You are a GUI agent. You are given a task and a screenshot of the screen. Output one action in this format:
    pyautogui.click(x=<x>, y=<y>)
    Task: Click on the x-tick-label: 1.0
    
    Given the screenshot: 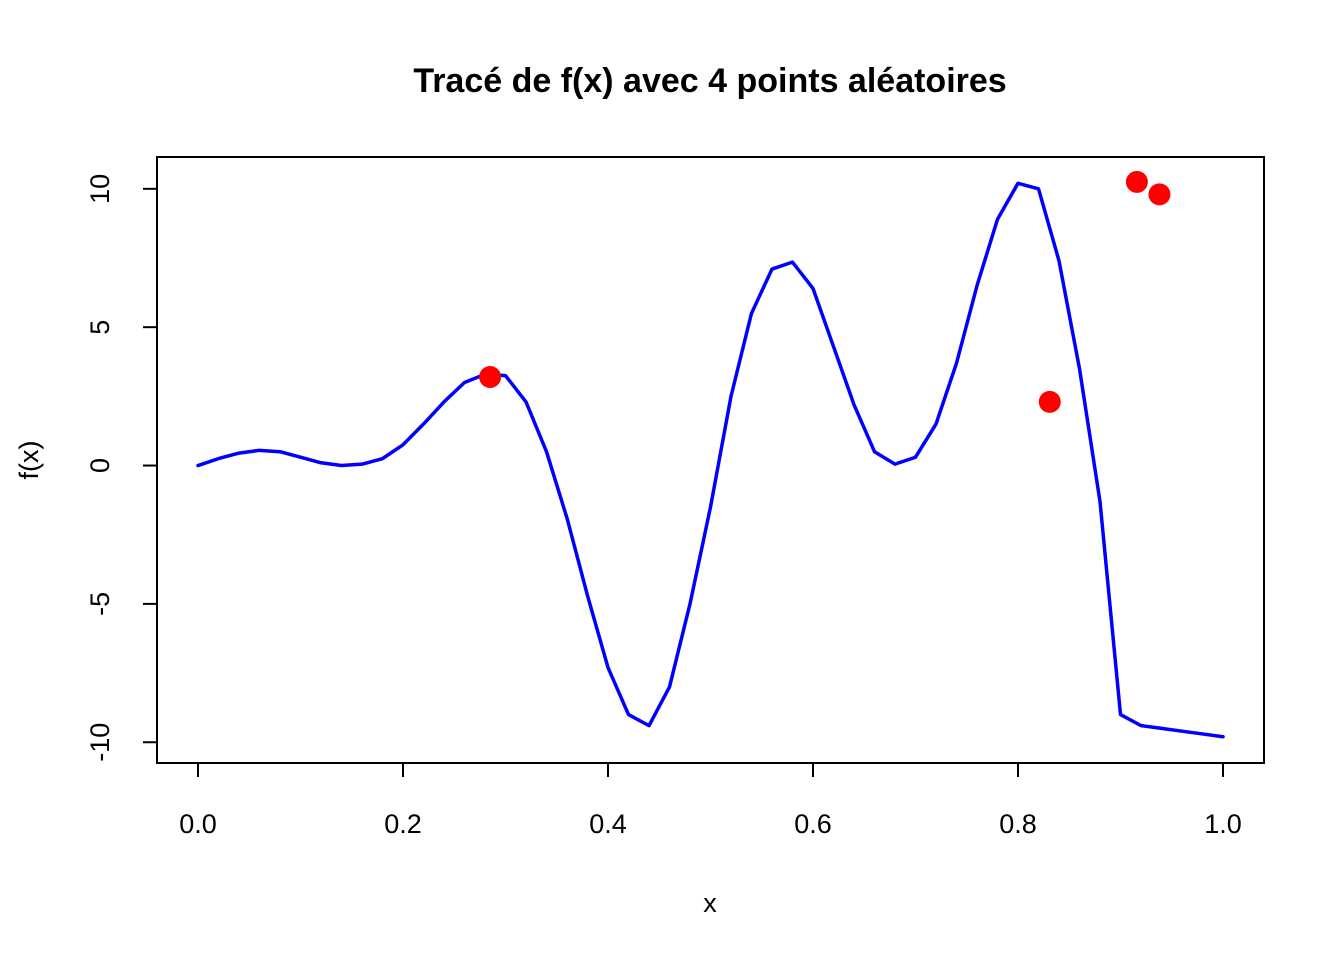 What is the action you would take?
    pyautogui.click(x=1223, y=824)
    